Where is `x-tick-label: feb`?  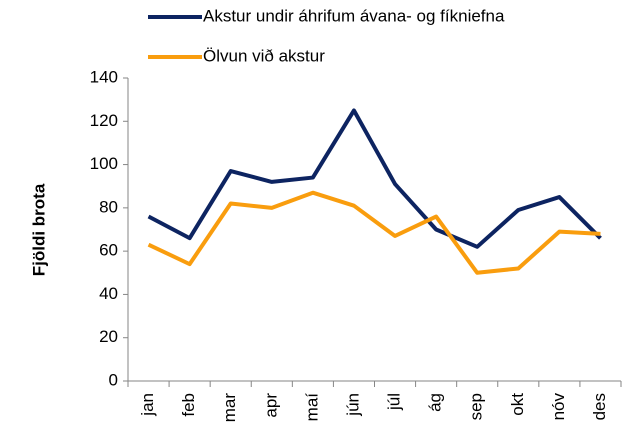 x-tick-label: feb is located at coordinates (188, 405).